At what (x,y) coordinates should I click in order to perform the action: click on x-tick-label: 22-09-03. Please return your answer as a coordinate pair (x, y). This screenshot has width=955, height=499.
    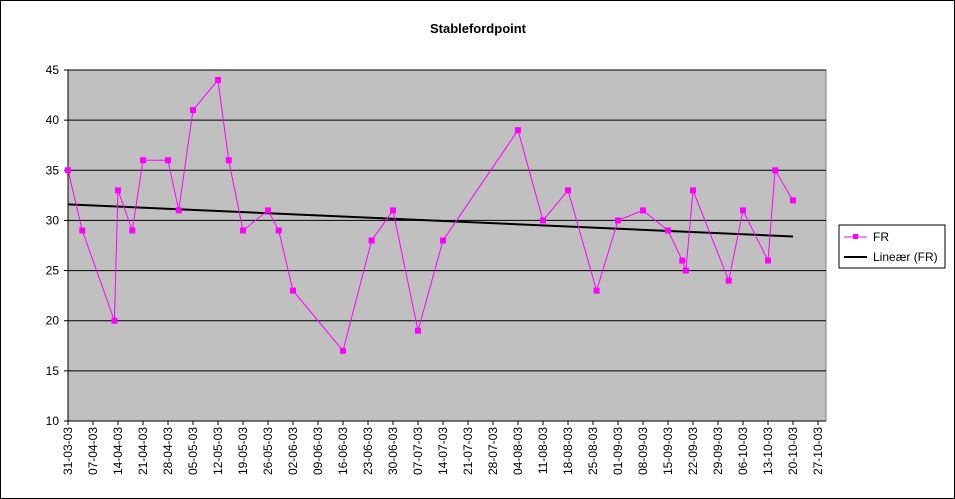
    Looking at the image, I should click on (693, 451).